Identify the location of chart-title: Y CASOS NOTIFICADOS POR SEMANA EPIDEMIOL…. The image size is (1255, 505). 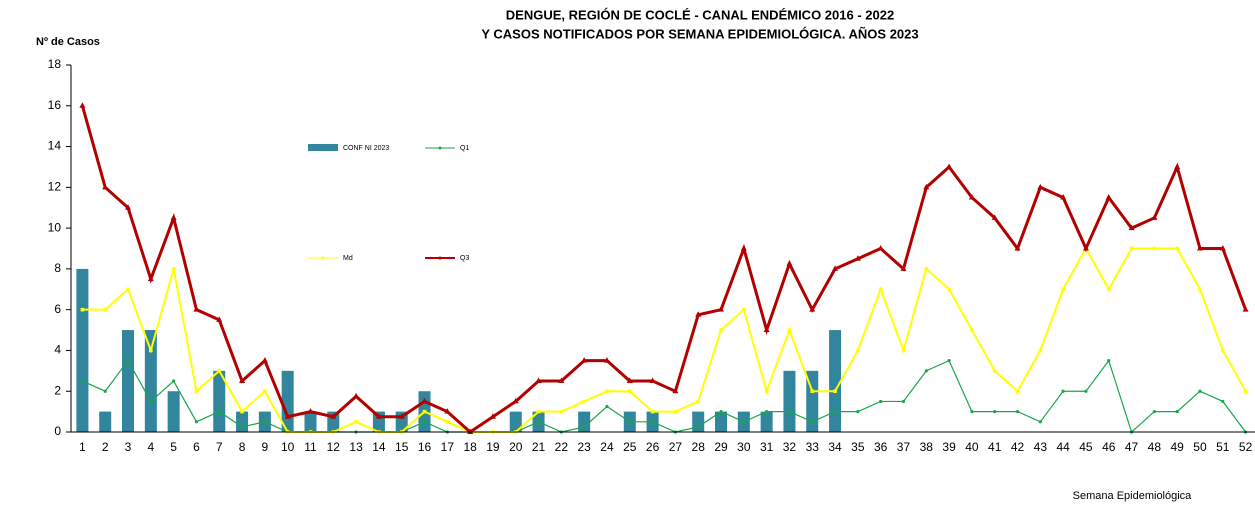
(699, 33).